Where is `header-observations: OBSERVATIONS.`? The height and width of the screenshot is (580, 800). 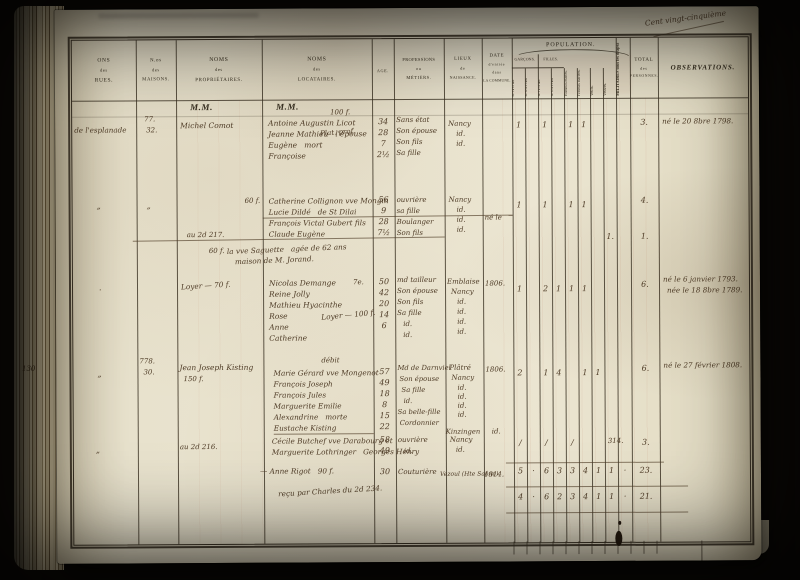
header-observations: OBSERVATIONS. is located at coordinates (703, 67).